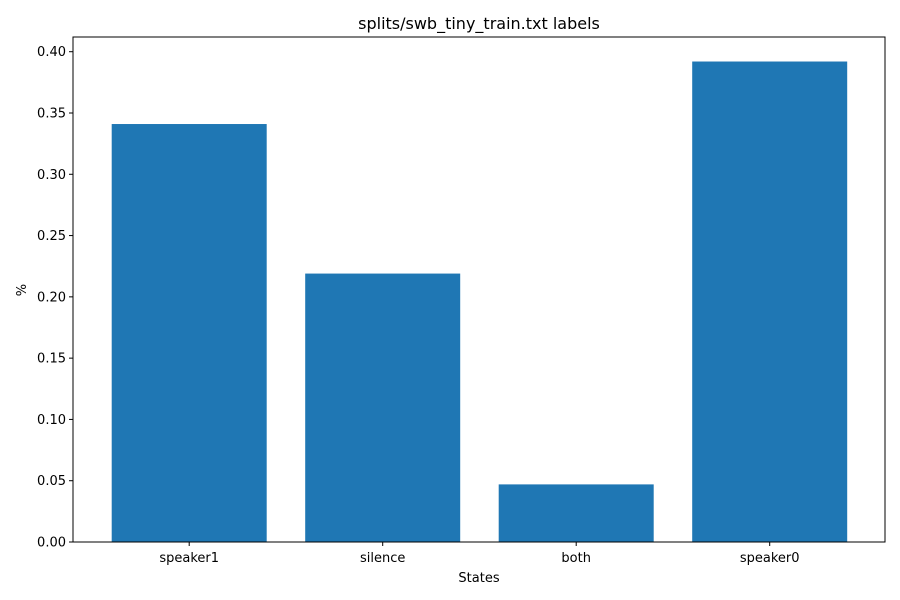 The image size is (900, 600). I want to click on y-tick-label: 0.40, so click(51, 52).